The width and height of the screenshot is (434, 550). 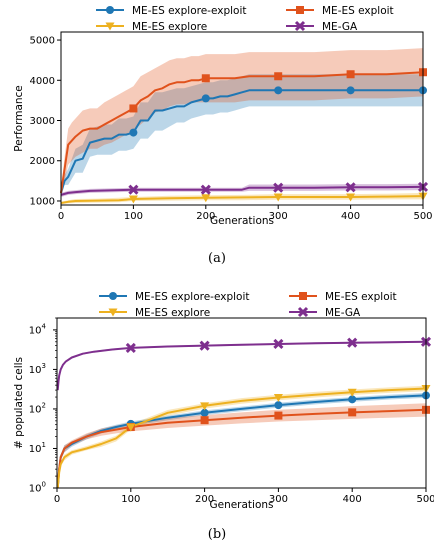 I want to click on caption-b: (b), so click(x=217, y=534).